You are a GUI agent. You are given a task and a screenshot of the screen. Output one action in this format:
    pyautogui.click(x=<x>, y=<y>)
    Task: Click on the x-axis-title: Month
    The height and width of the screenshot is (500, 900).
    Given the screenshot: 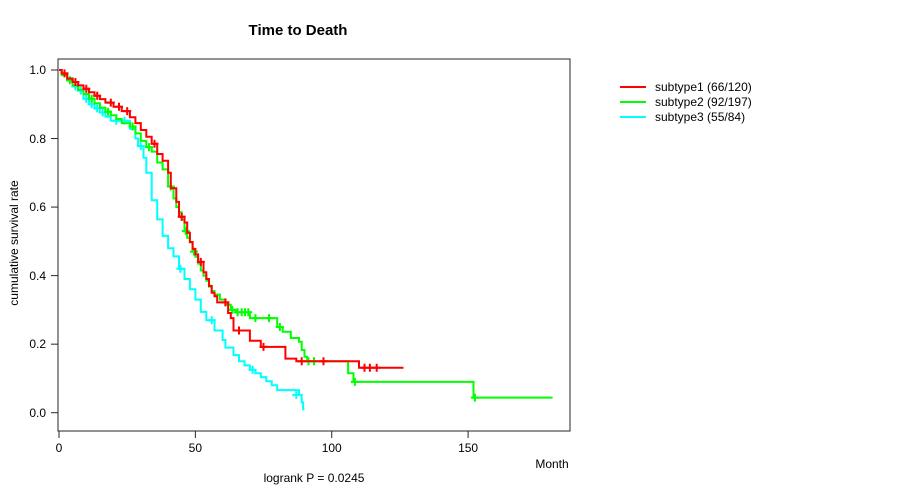 What is the action you would take?
    pyautogui.click(x=552, y=464)
    